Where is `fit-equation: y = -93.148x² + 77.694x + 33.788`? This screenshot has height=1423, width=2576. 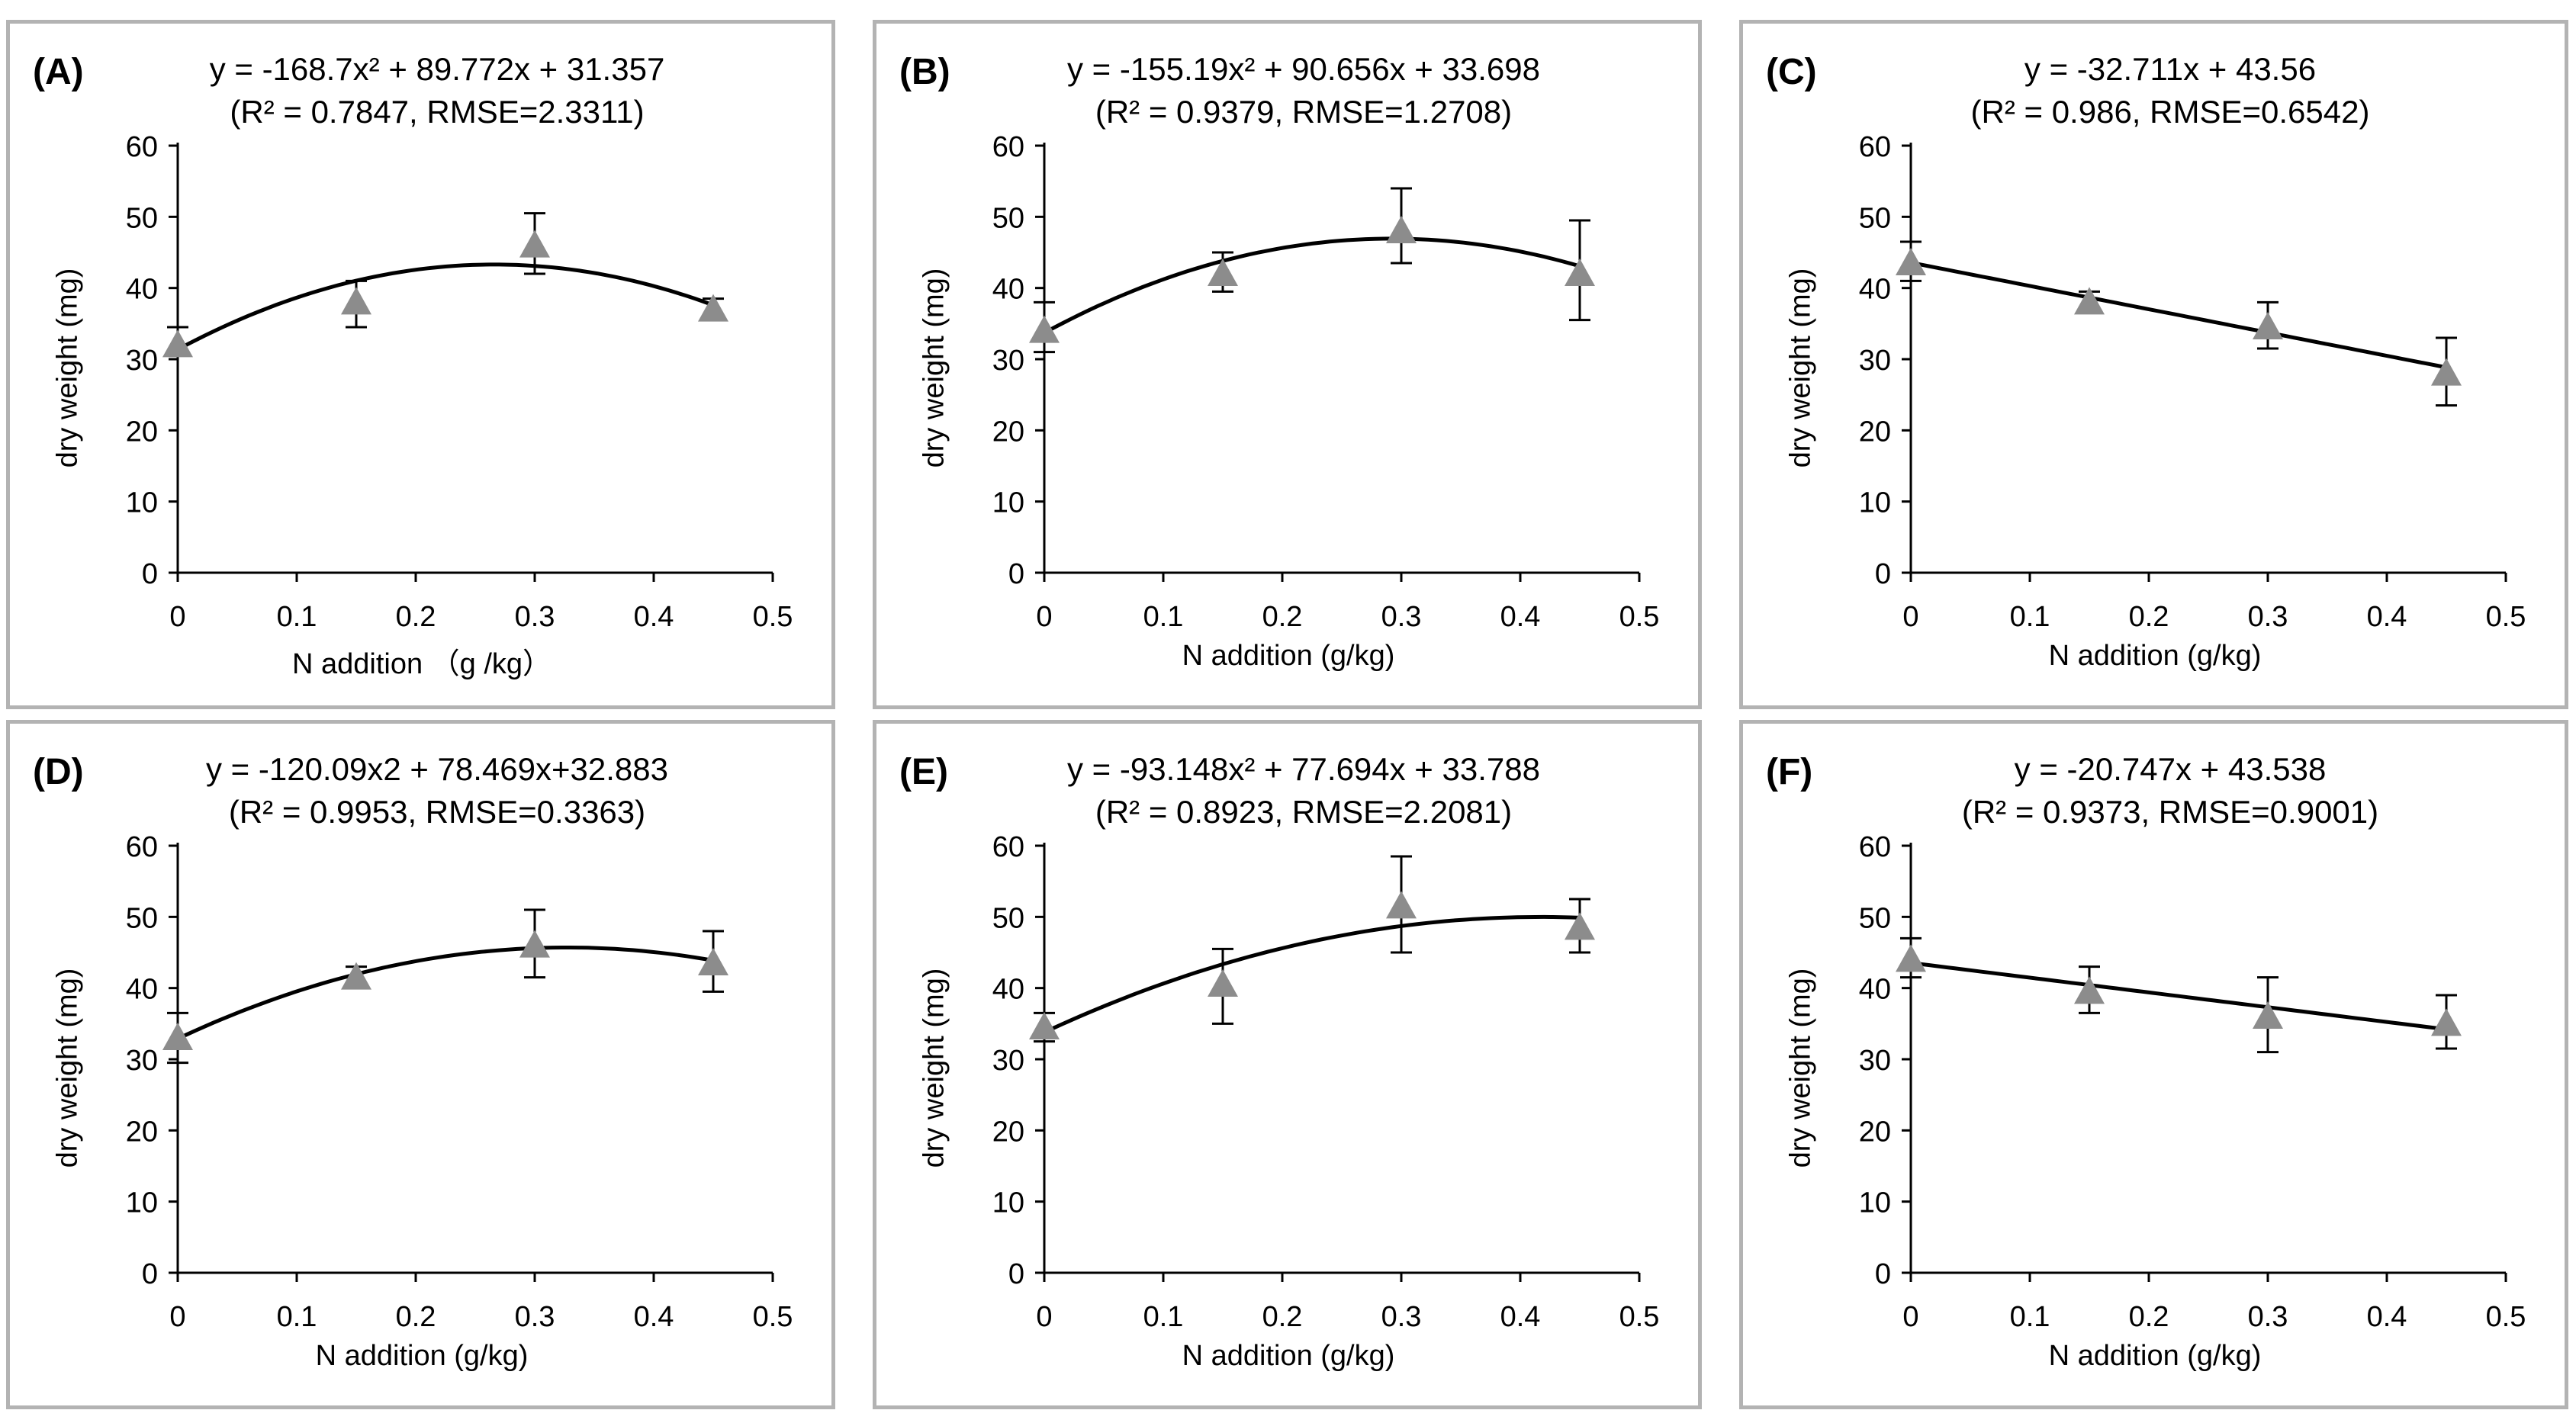 fit-equation: y = -93.148x² + 77.694x + 33.788 is located at coordinates (1303, 769).